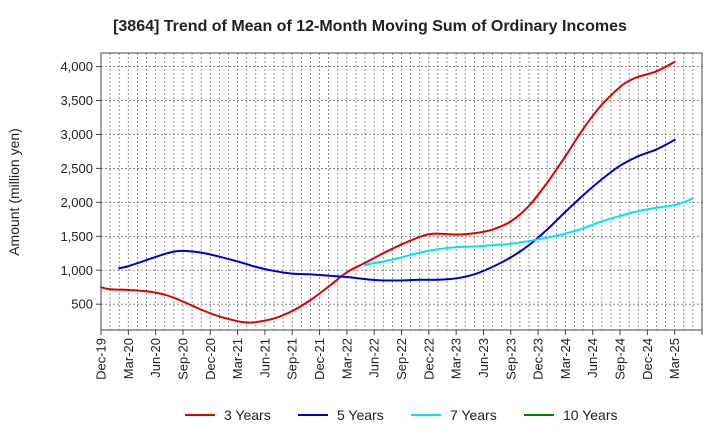 Image resolution: width=720 pixels, height=440 pixels. Describe the element at coordinates (674, 358) in the screenshot. I see `x-tick-label: Mar-25` at that location.